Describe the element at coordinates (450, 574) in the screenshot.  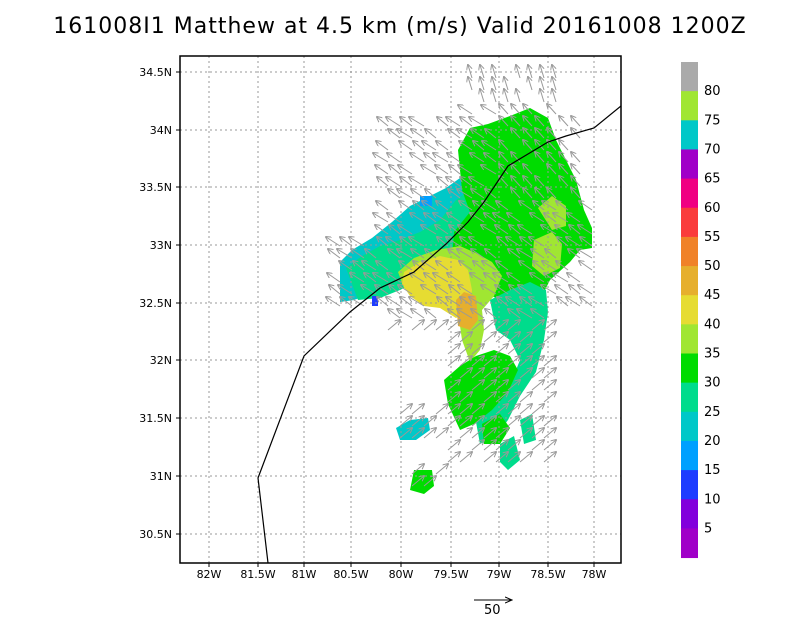
I see `lon-label: 79.5W` at that location.